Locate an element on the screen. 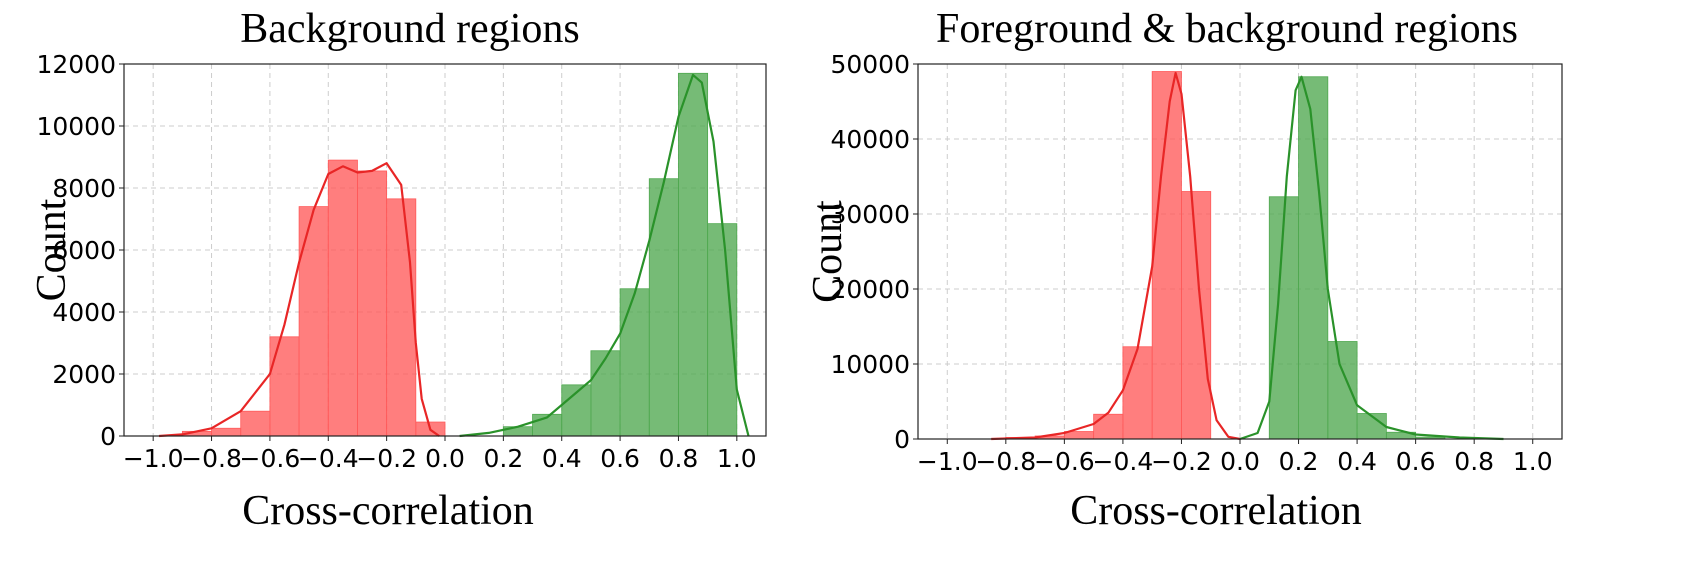 The width and height of the screenshot is (1690, 573). y-tick-label: 8000 is located at coordinates (84, 188).